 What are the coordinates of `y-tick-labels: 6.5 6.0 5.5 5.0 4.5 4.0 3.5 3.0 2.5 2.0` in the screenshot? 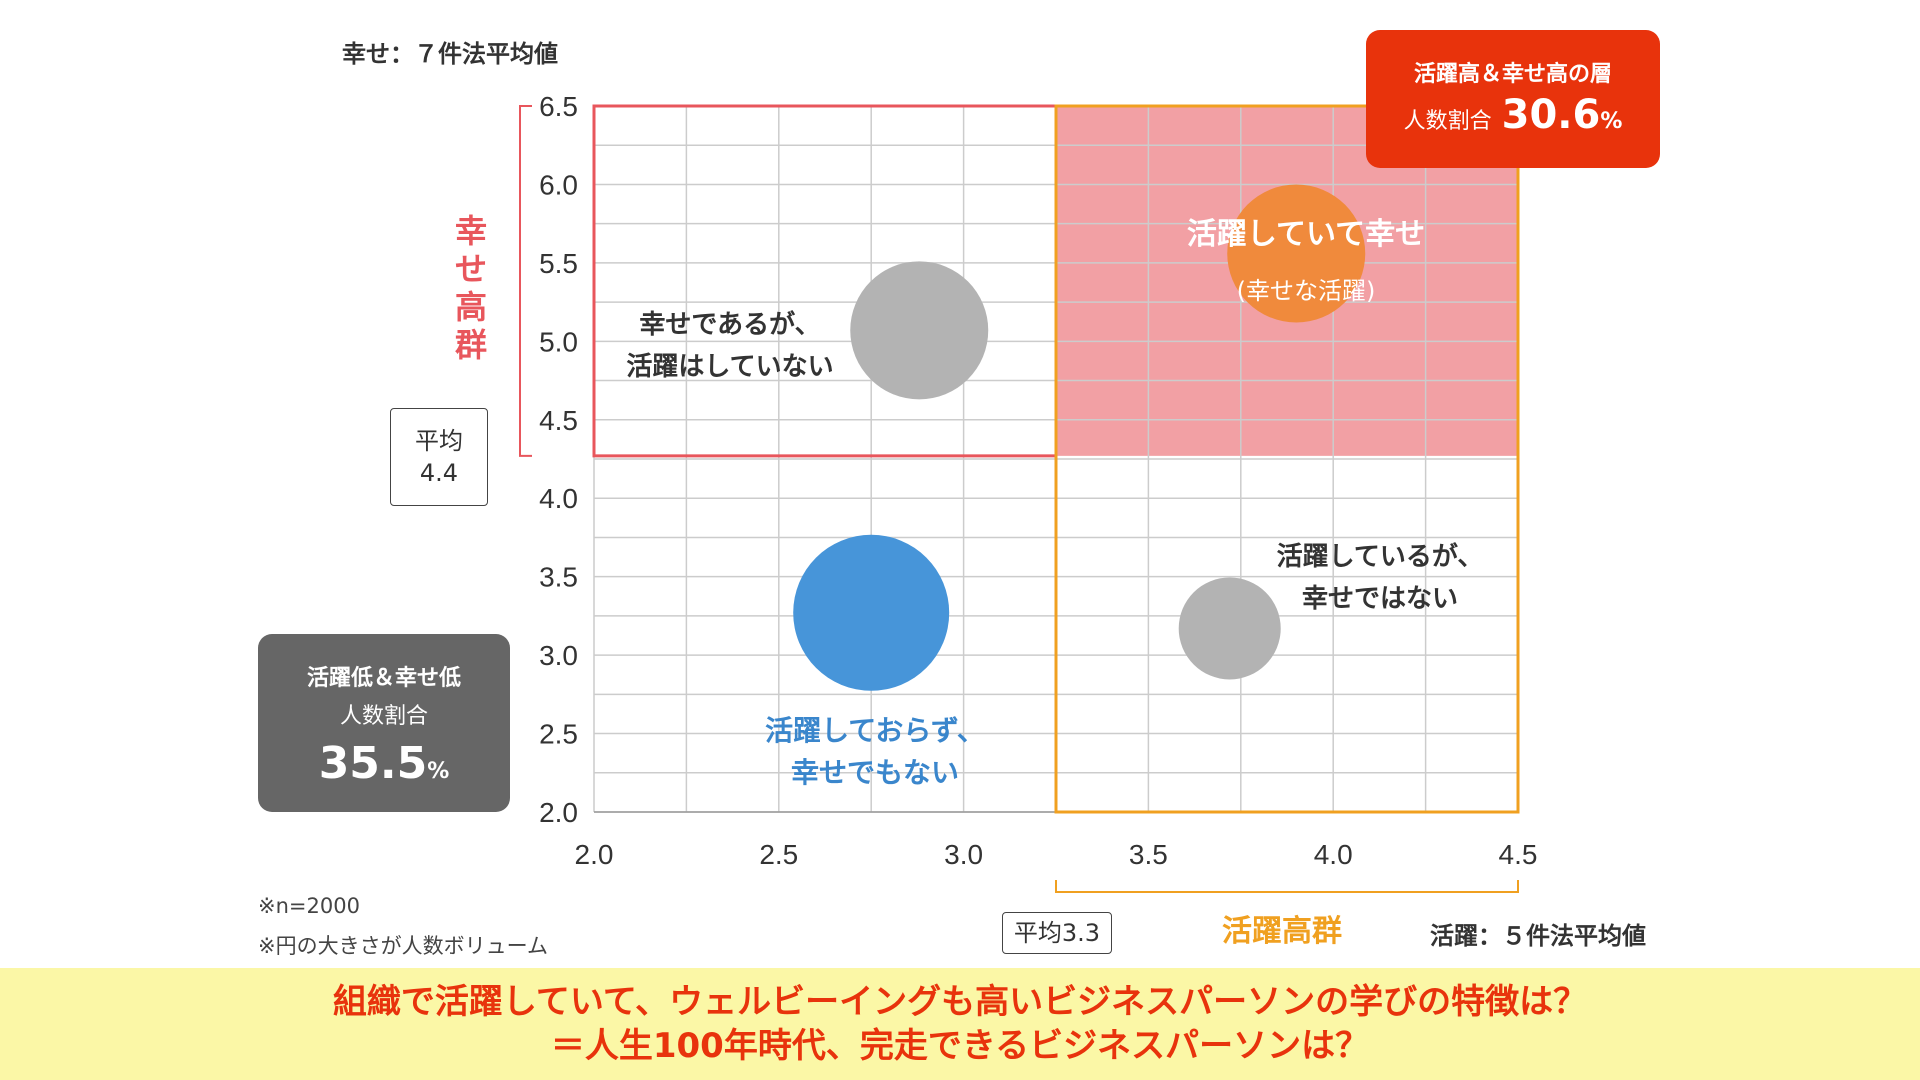 It's located at (558, 459).